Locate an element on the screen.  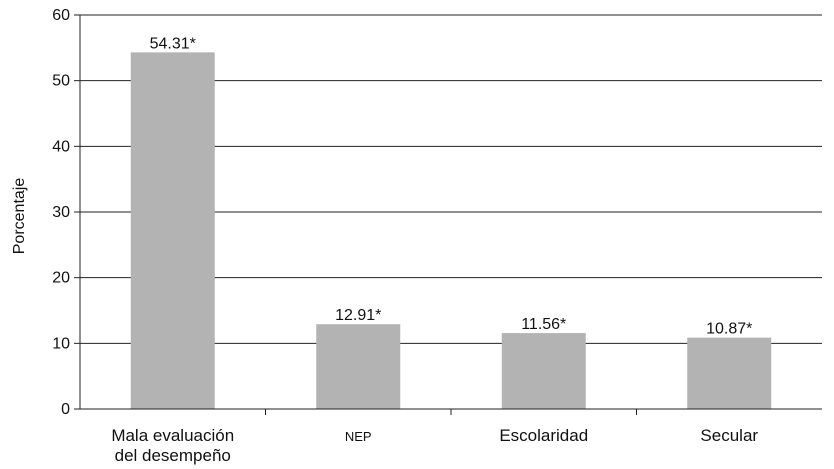
y-tick-label: 30 is located at coordinates (61, 212).